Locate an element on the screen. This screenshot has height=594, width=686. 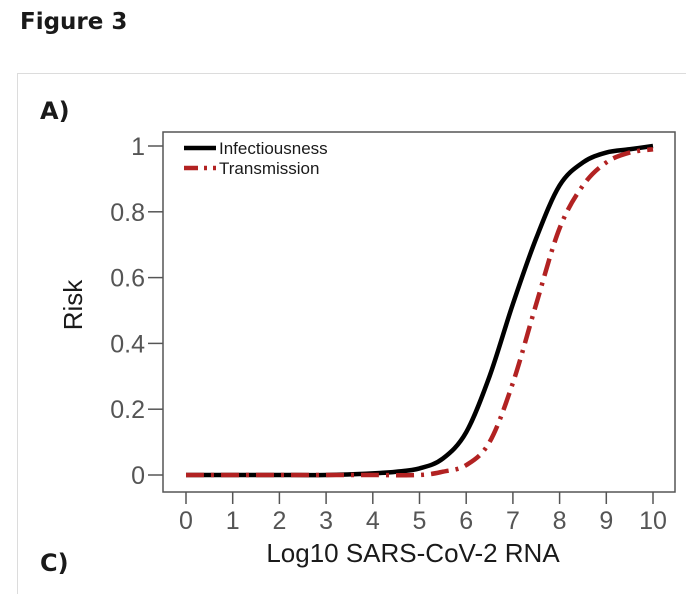
x-tick-label: 5 is located at coordinates (420, 521).